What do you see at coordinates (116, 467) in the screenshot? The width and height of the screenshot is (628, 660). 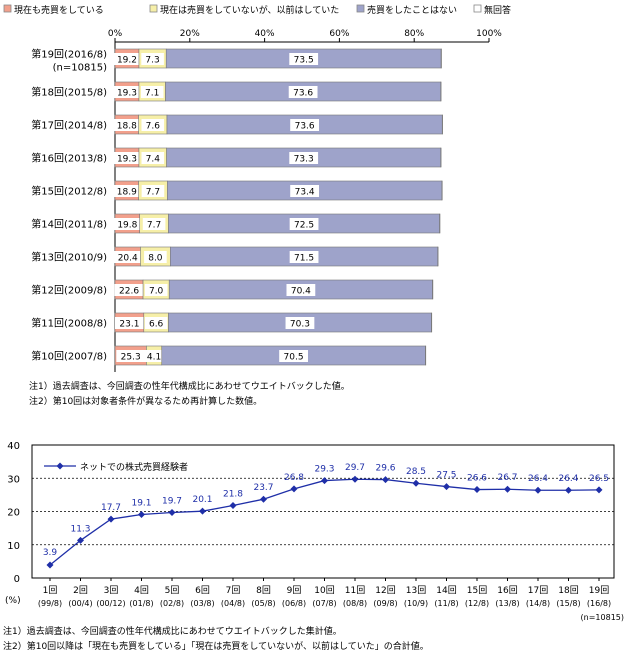 I see `line-chart-legend: ネットでの株式売買経験者` at bounding box center [116, 467].